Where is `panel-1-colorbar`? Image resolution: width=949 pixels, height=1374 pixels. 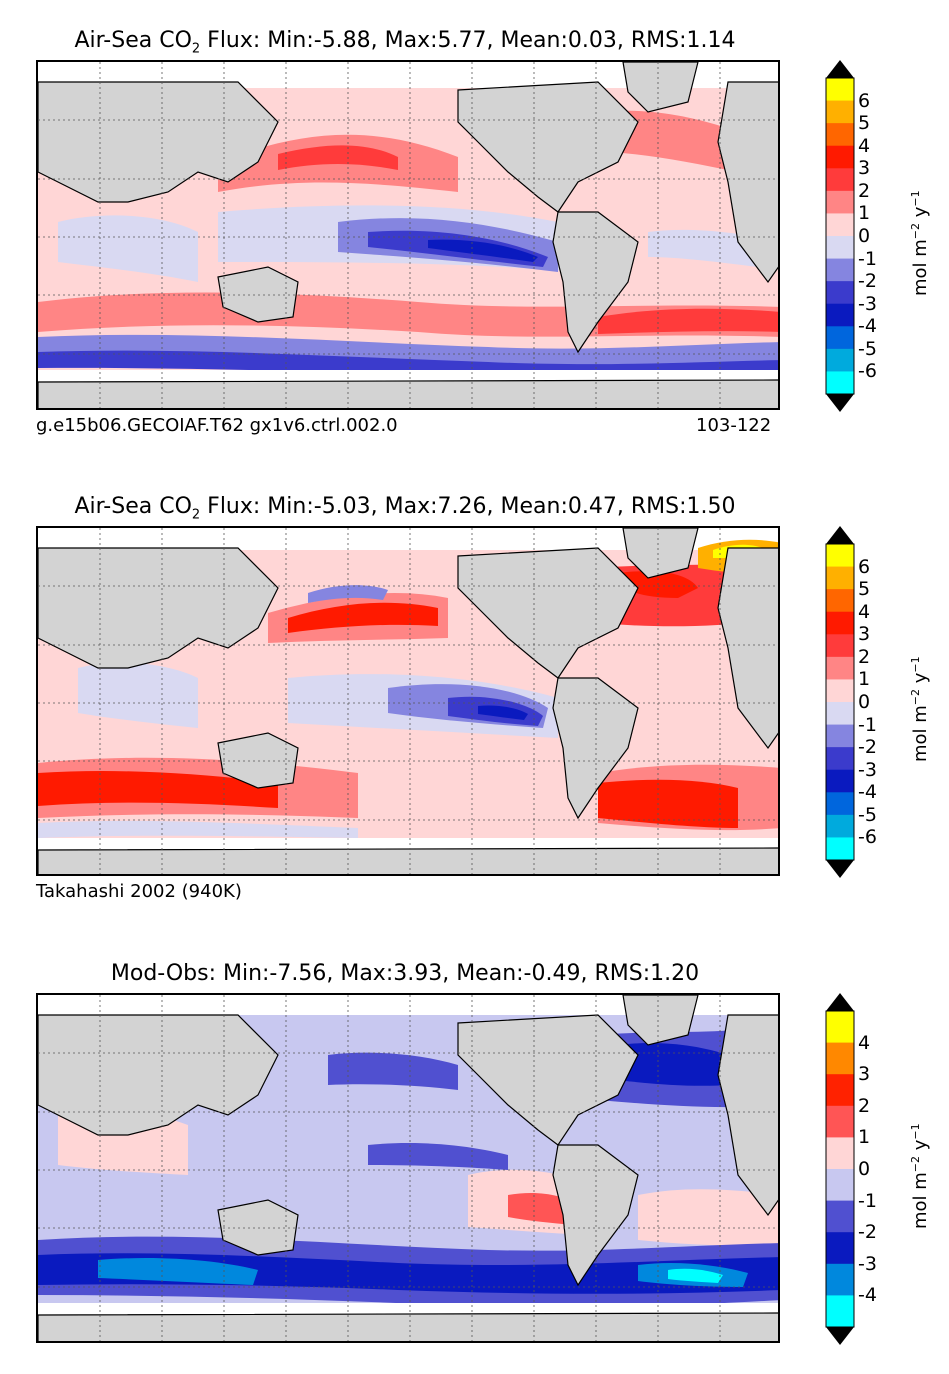 panel-1-colorbar is located at coordinates (840, 236).